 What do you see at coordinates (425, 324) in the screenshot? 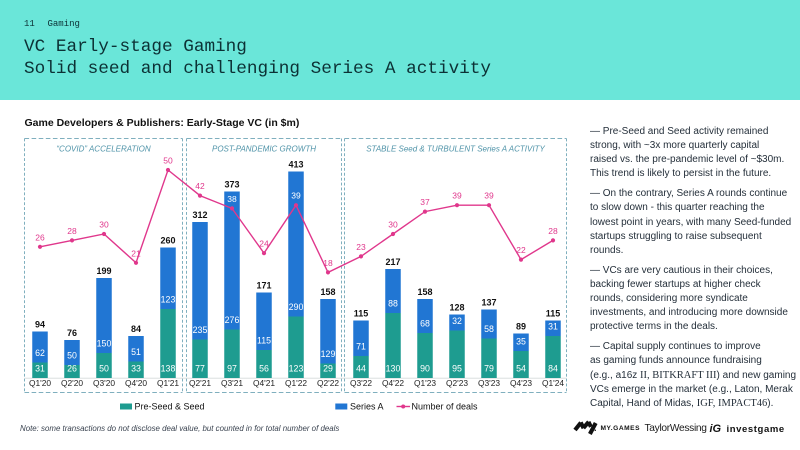
I see `svg-text: 68` at bounding box center [425, 324].